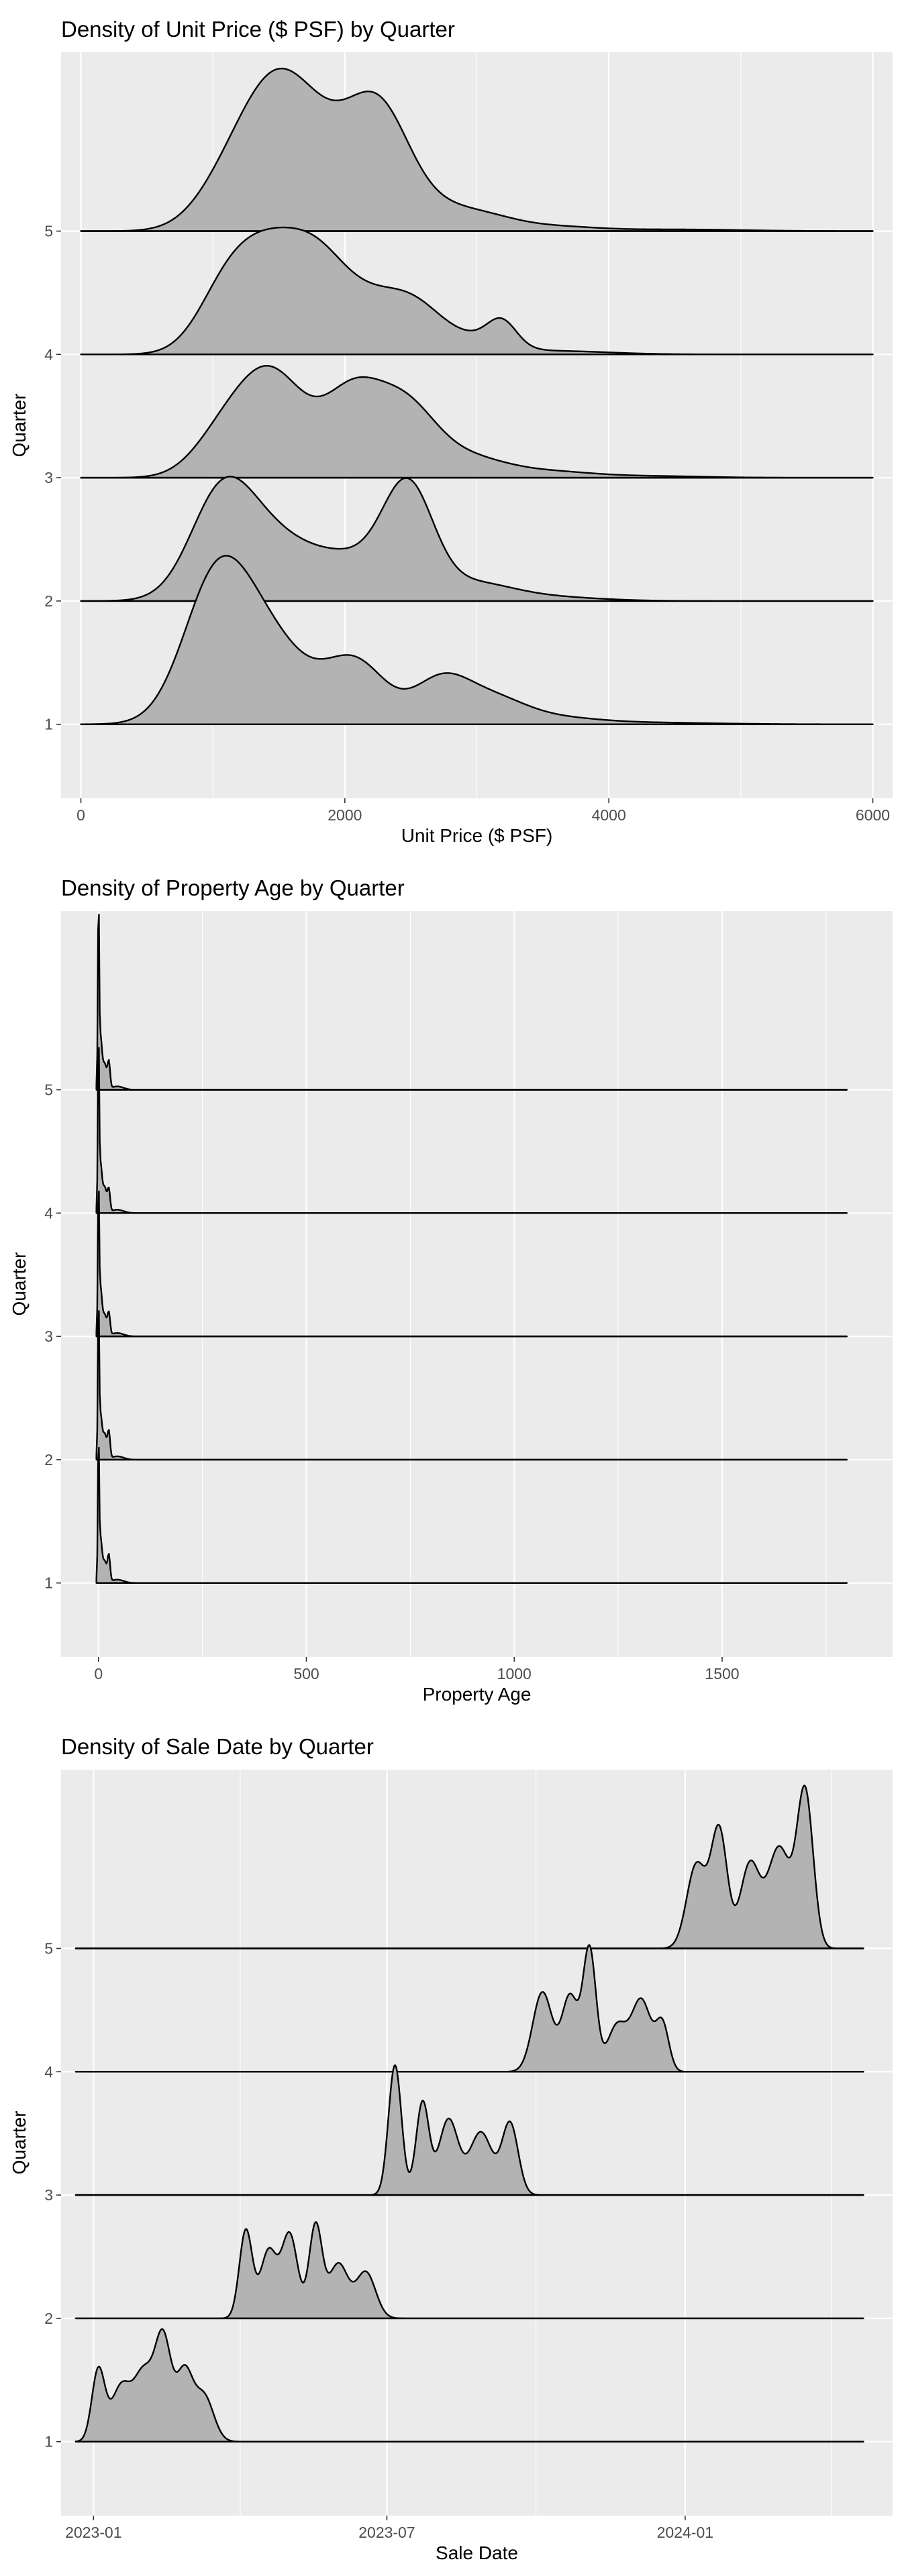 Image resolution: width=902 pixels, height=2576 pixels. Describe the element at coordinates (386, 2532) in the screenshot. I see `x-tick-label: 2023-07` at that location.